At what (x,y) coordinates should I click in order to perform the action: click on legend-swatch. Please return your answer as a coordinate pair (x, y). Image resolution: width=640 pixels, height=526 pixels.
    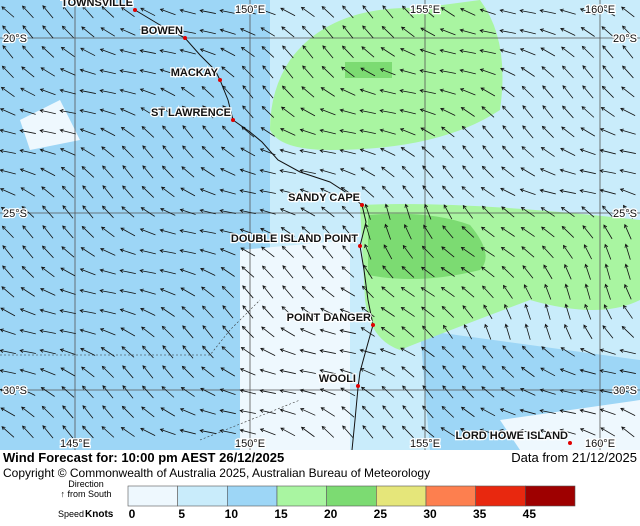
    Looking at the image, I should click on (152, 496).